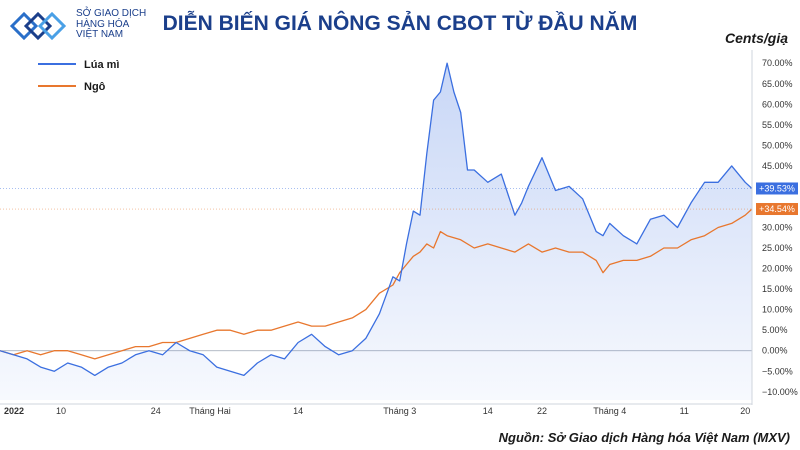 This screenshot has height=450, width=800. What do you see at coordinates (61, 411) in the screenshot?
I see `x-tick-label: 10` at bounding box center [61, 411].